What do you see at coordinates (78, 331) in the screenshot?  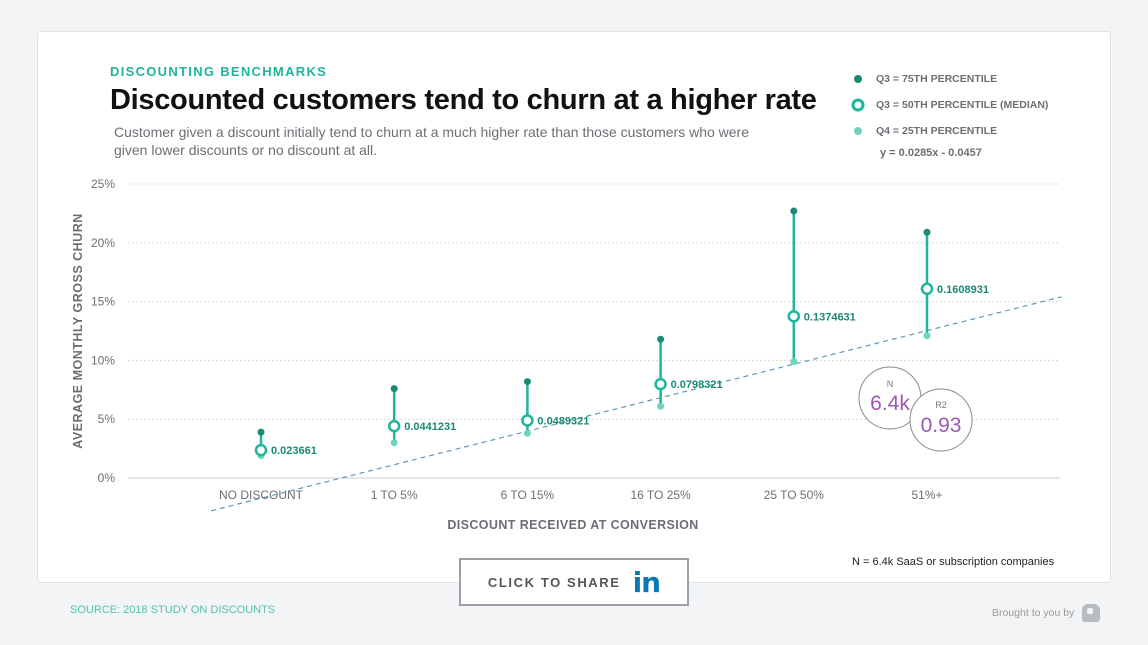 I see `y-axis-label: AVERAGE MONTHLY GROSS CHURN` at bounding box center [78, 331].